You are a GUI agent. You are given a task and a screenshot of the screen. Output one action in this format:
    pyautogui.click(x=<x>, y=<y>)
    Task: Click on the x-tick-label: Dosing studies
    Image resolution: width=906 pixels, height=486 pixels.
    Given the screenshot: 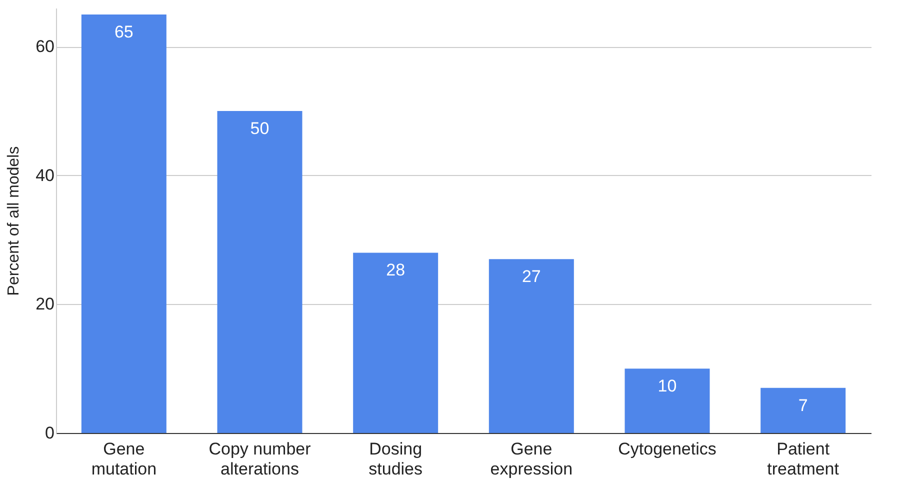 What is the action you would take?
    pyautogui.click(x=395, y=459)
    